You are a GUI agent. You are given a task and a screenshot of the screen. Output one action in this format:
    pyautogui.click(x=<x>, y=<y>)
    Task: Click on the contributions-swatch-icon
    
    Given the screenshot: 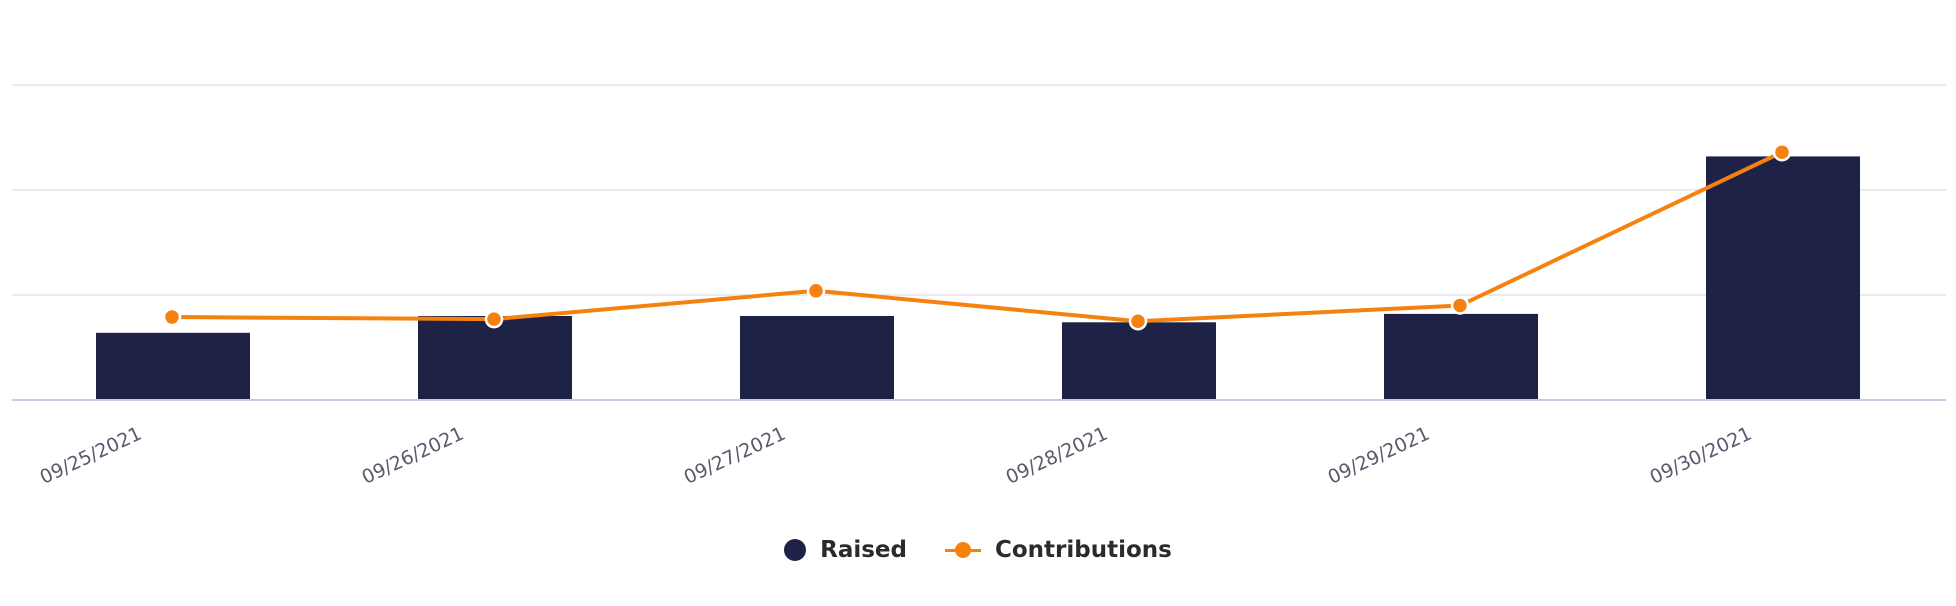 What is the action you would take?
    pyautogui.click(x=963, y=550)
    